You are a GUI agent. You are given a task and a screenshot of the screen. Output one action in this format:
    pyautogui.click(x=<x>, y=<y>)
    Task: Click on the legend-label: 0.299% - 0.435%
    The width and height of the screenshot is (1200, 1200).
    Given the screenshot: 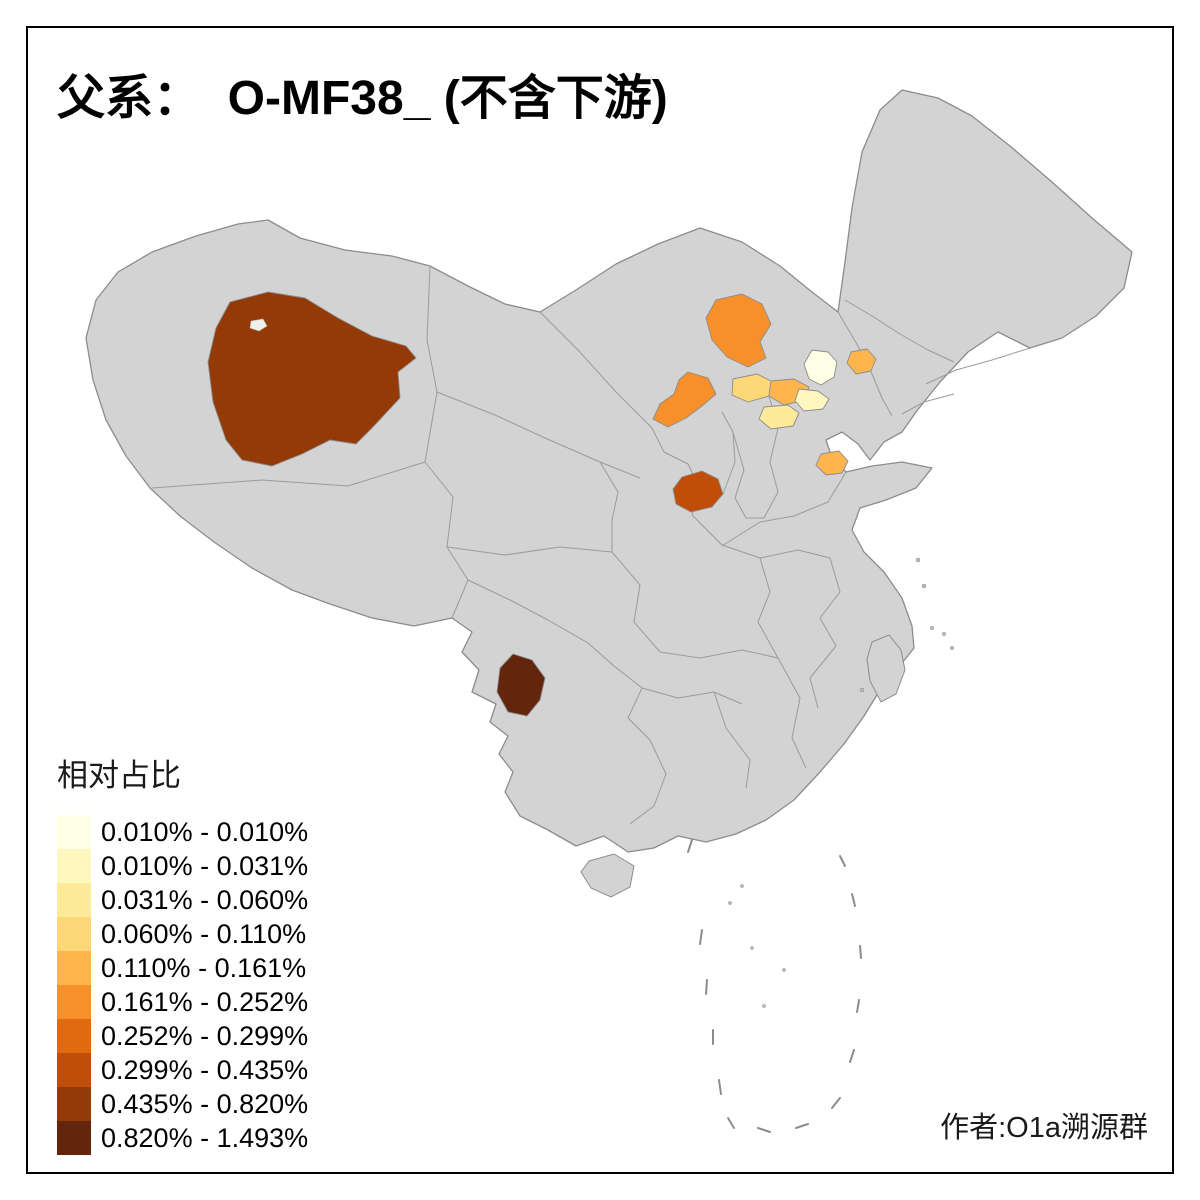 What is the action you would take?
    pyautogui.click(x=205, y=1069)
    